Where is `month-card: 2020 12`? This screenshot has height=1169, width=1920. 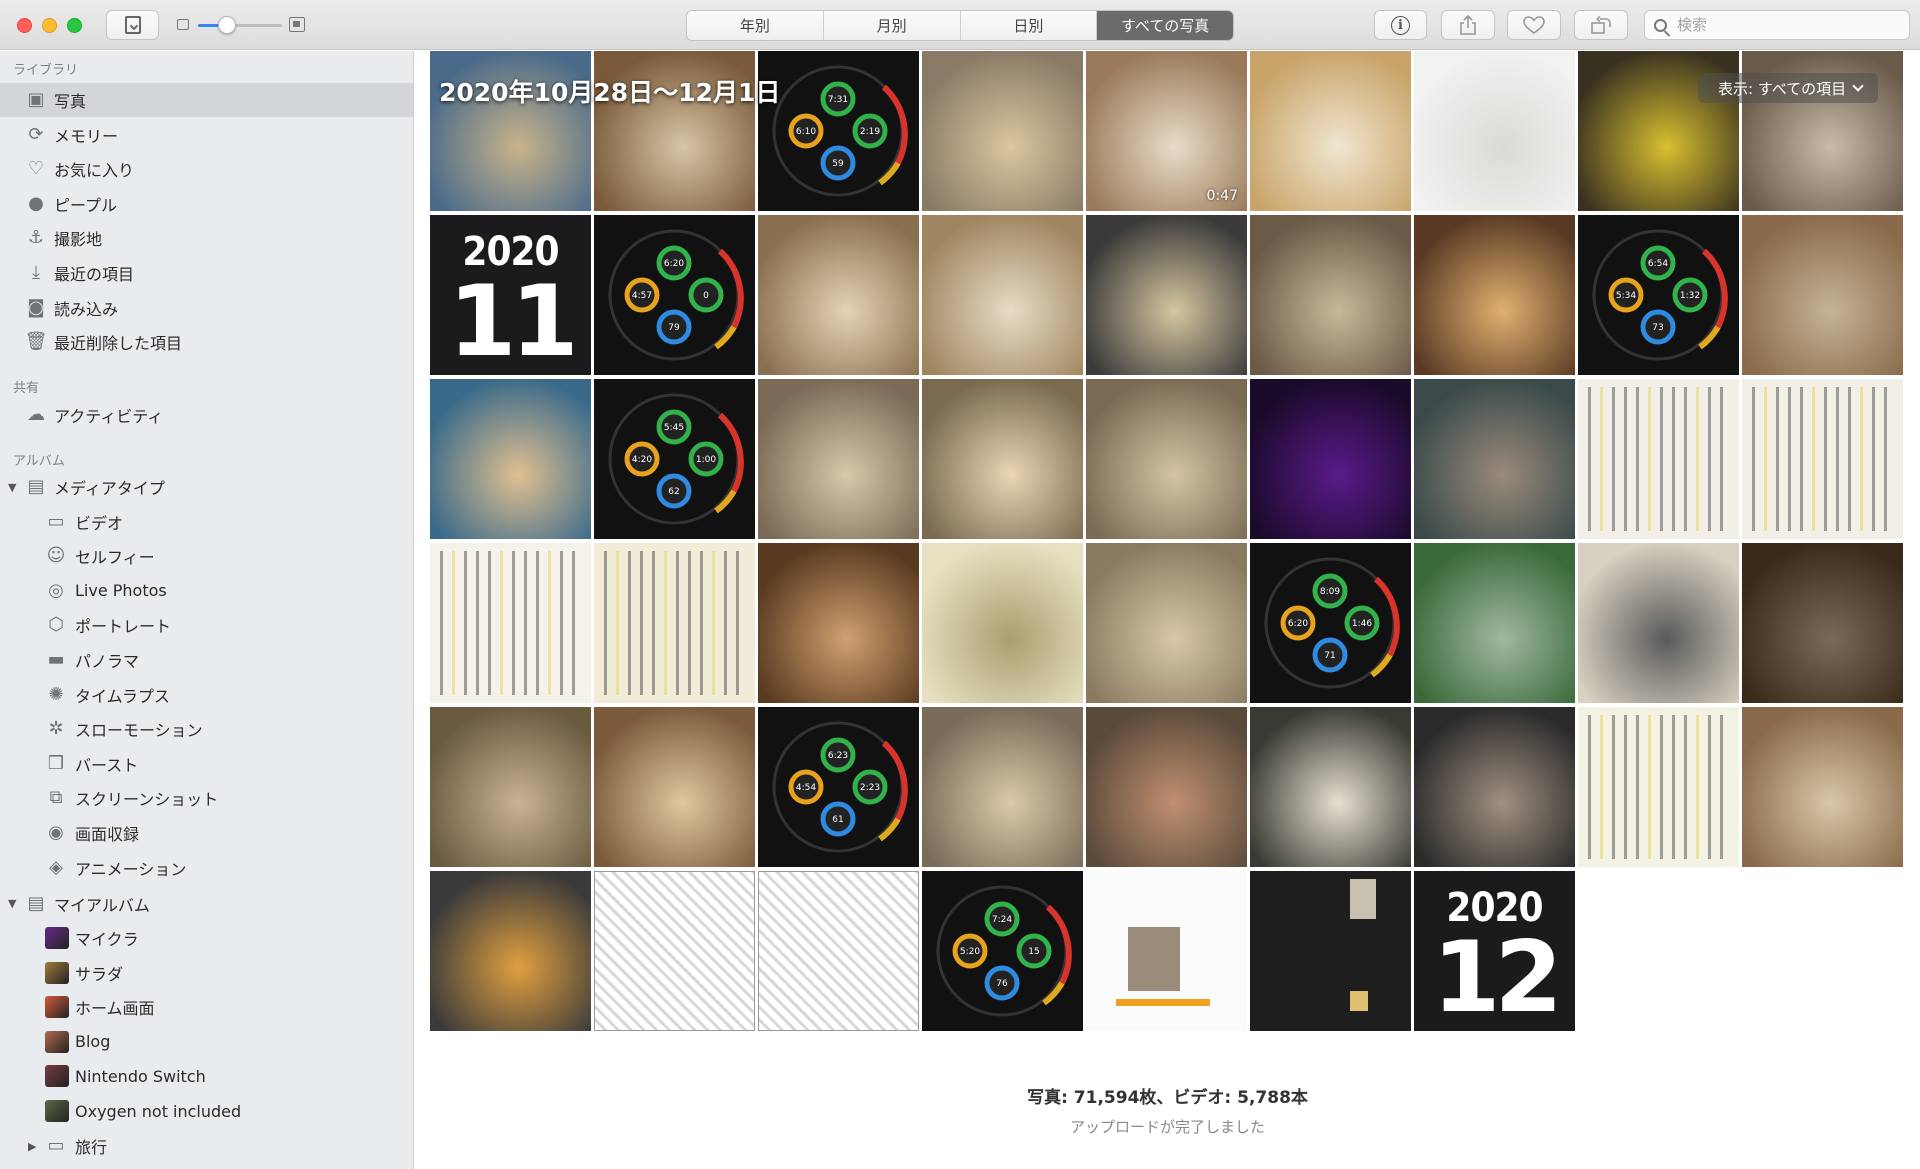
month-card: 2020 12 is located at coordinates (1494, 951).